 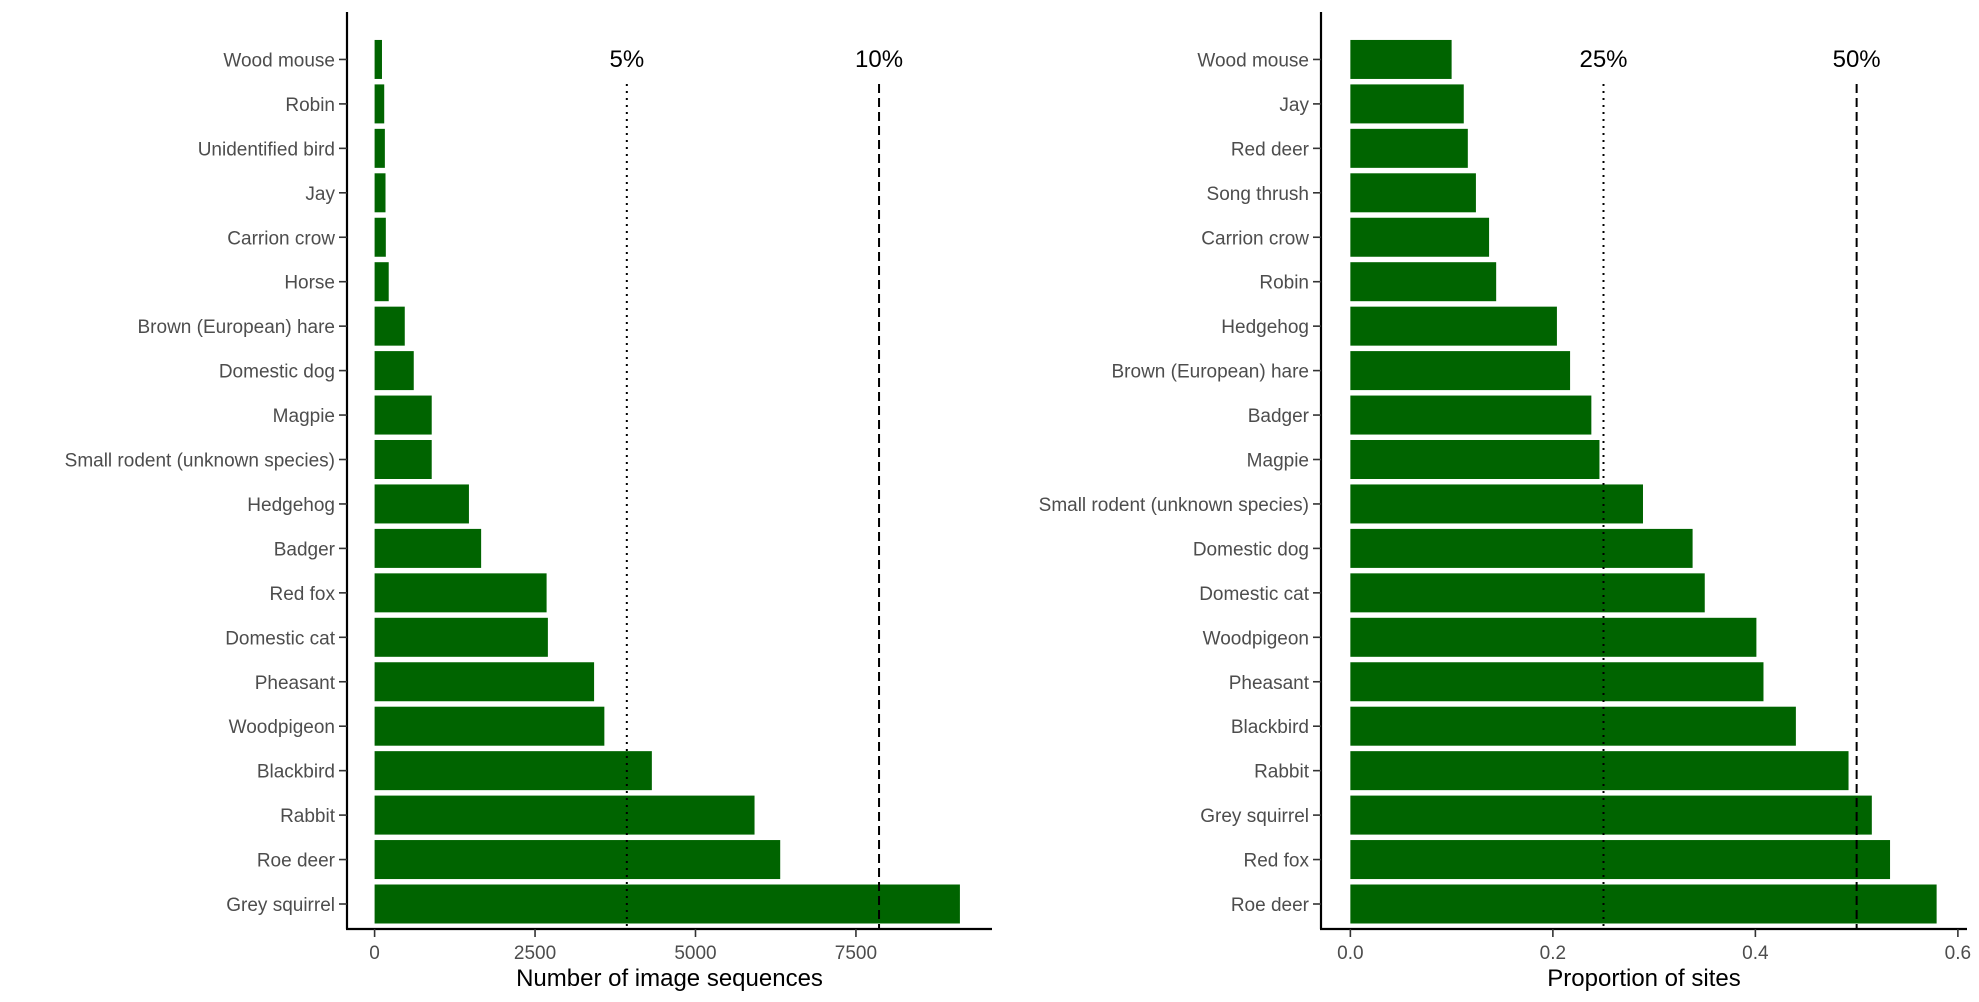 What do you see at coordinates (1277, 861) in the screenshot?
I see `category-label-1: Red fox` at bounding box center [1277, 861].